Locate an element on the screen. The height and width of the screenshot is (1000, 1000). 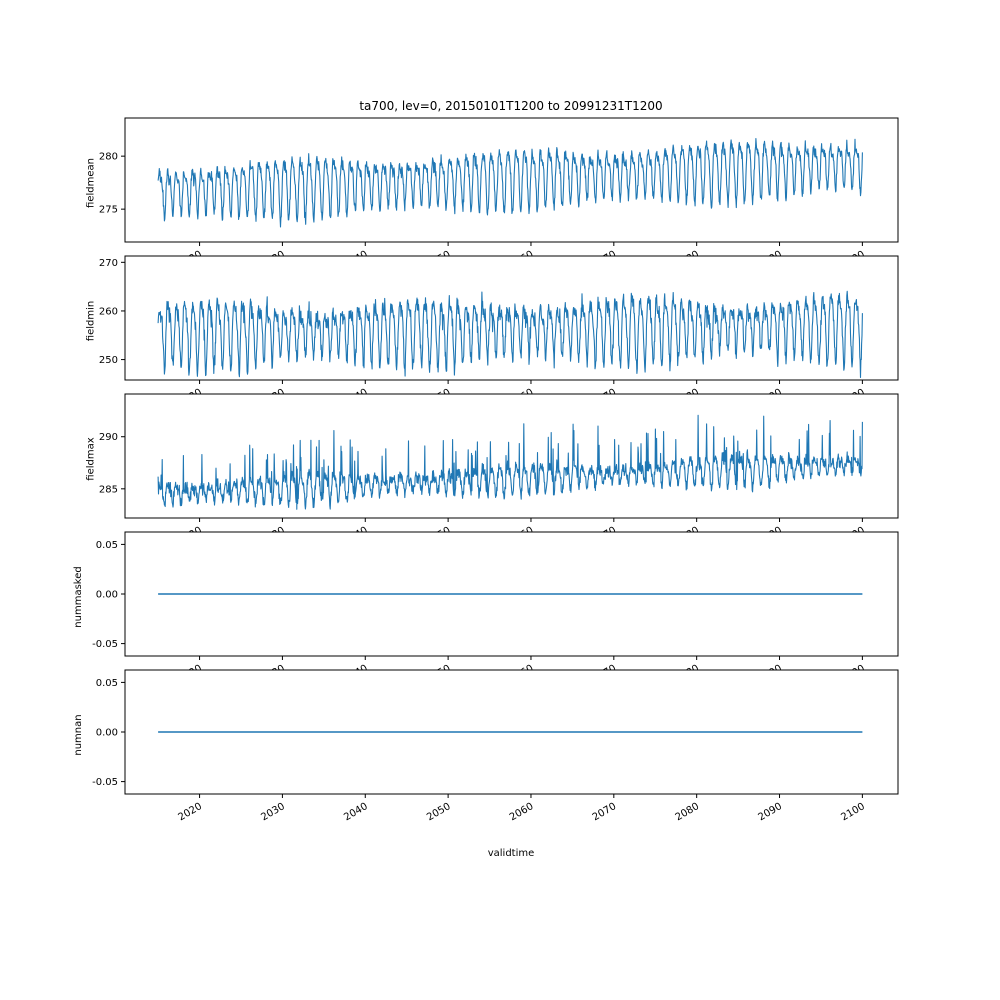
x-tick-label: 2040 is located at coordinates (356, 812).